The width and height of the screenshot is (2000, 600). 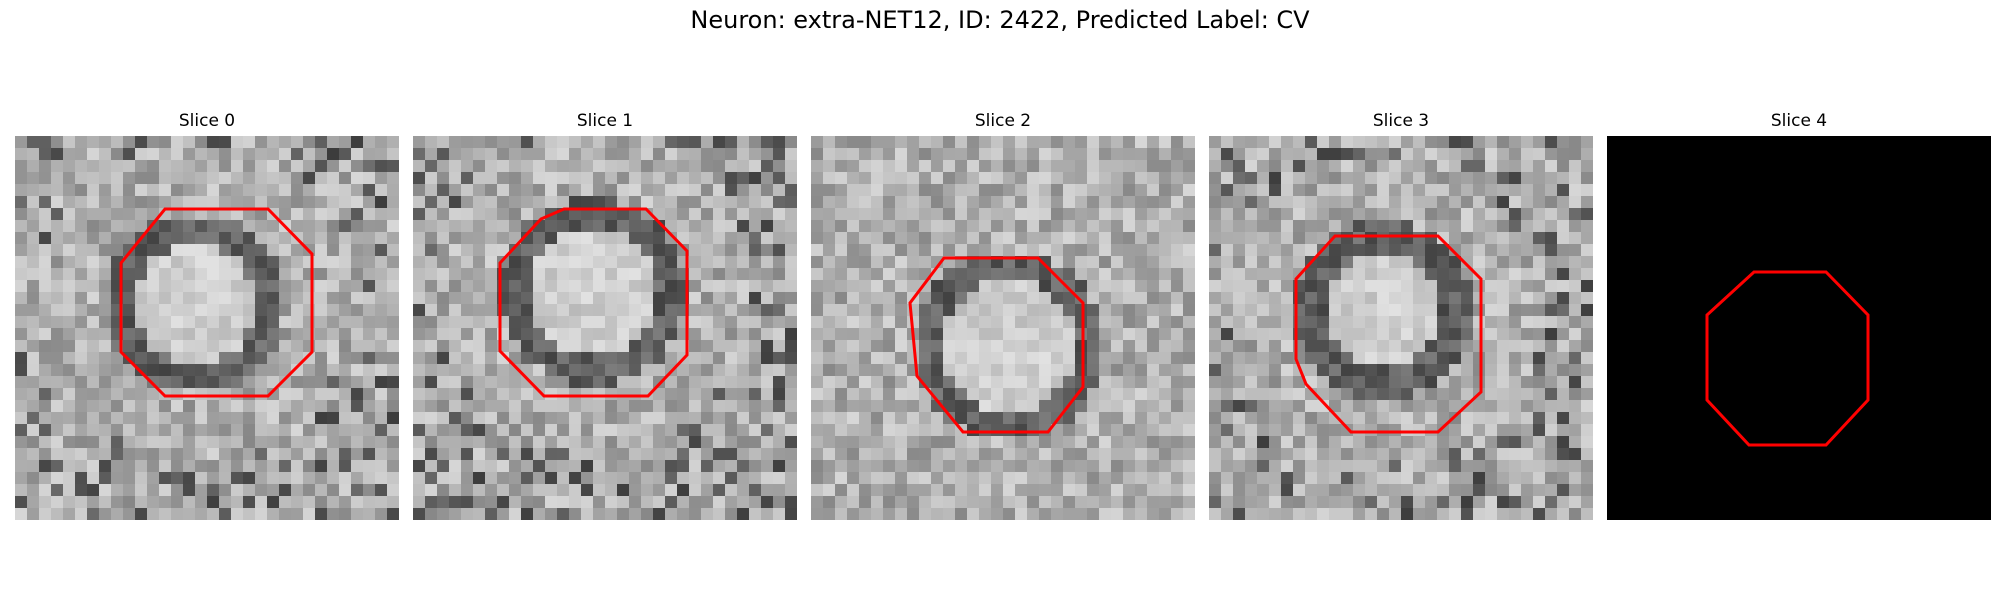 What do you see at coordinates (605, 121) in the screenshot?
I see `slice-title: Slice 1` at bounding box center [605, 121].